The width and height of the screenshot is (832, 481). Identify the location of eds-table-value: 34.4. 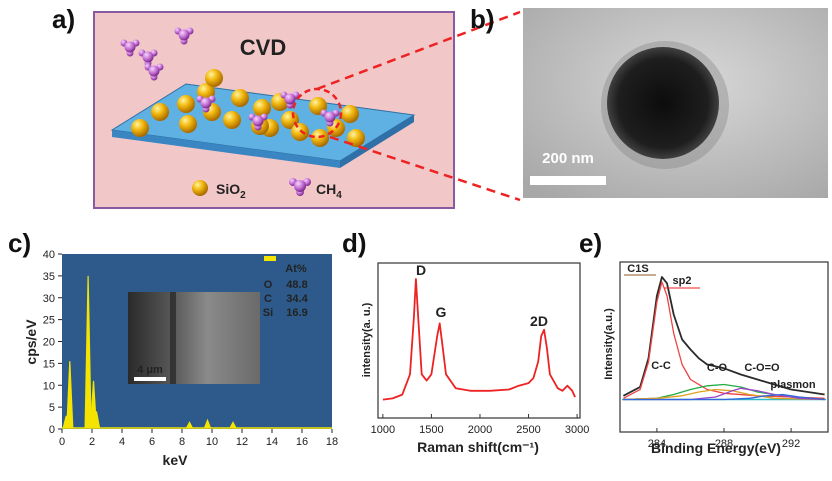
(297, 299).